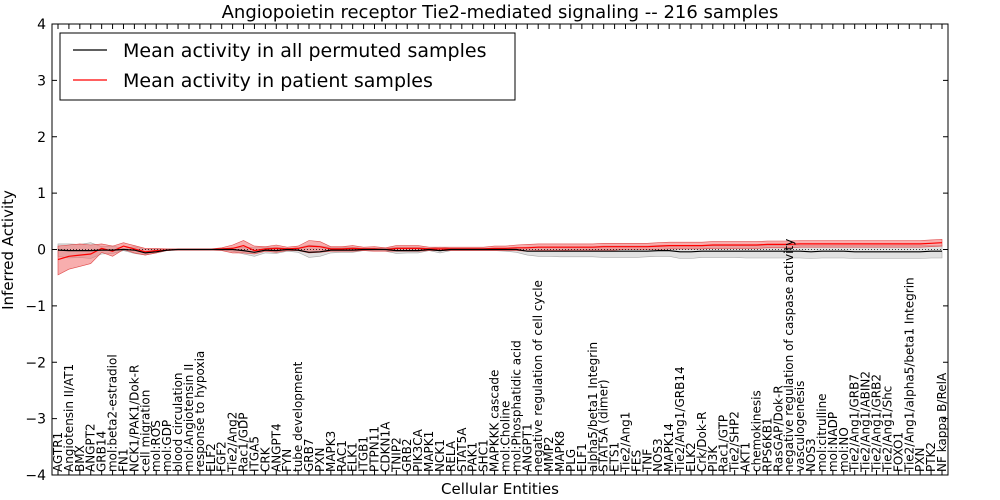 This screenshot has width=1000, height=500. Describe the element at coordinates (123, 460) in the screenshot. I see `x-tick-label: FN1` at that location.